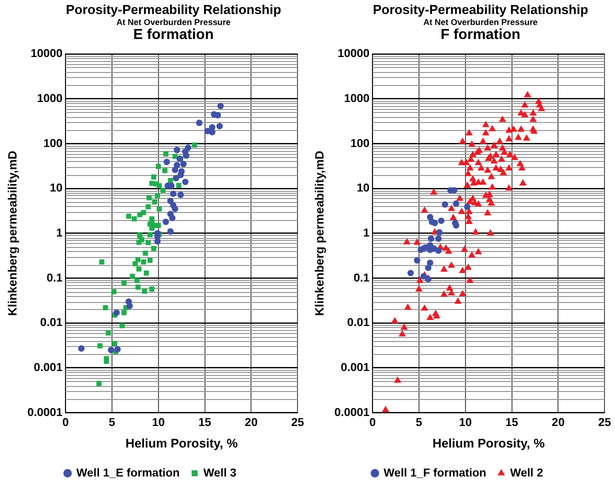 Image resolution: width=615 pixels, height=492 pixels. What do you see at coordinates (481, 35) in the screenshot?
I see `text: F formation` at bounding box center [481, 35].